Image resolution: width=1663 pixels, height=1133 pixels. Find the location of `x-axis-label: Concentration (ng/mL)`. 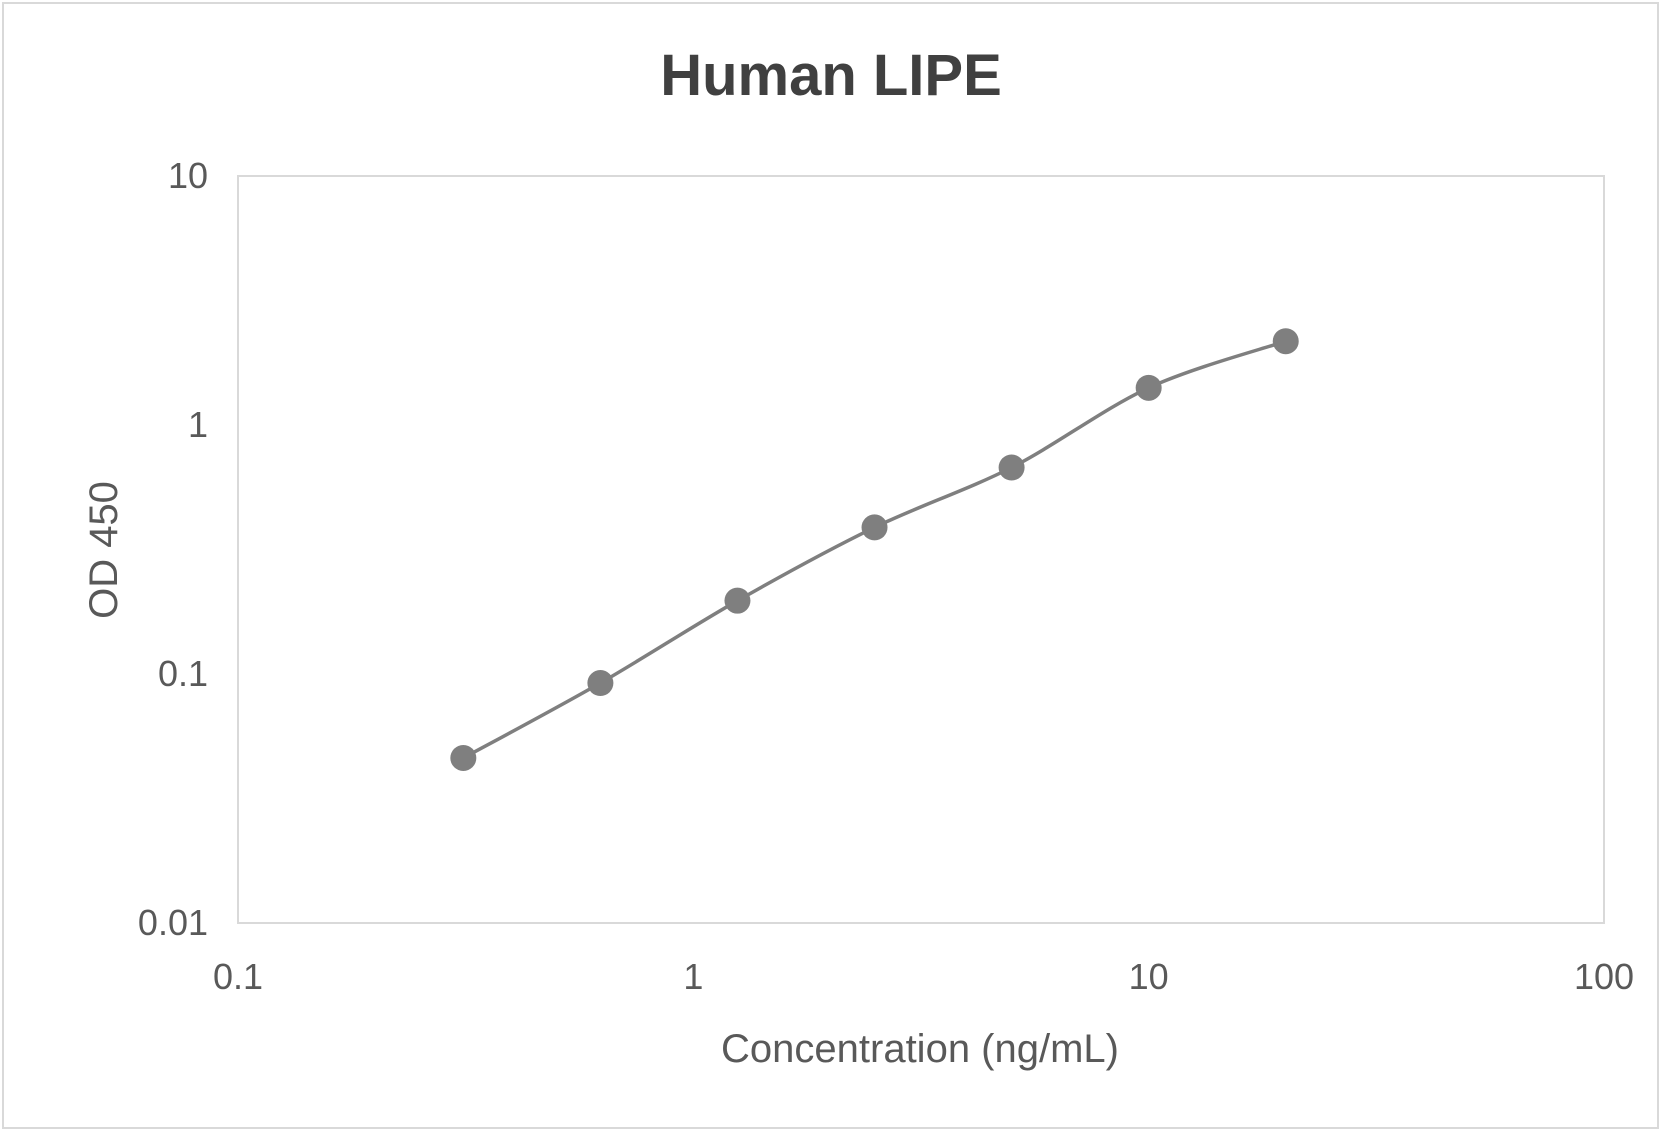

x-axis-label: Concentration (ng/mL) is located at coordinates (920, 1049).